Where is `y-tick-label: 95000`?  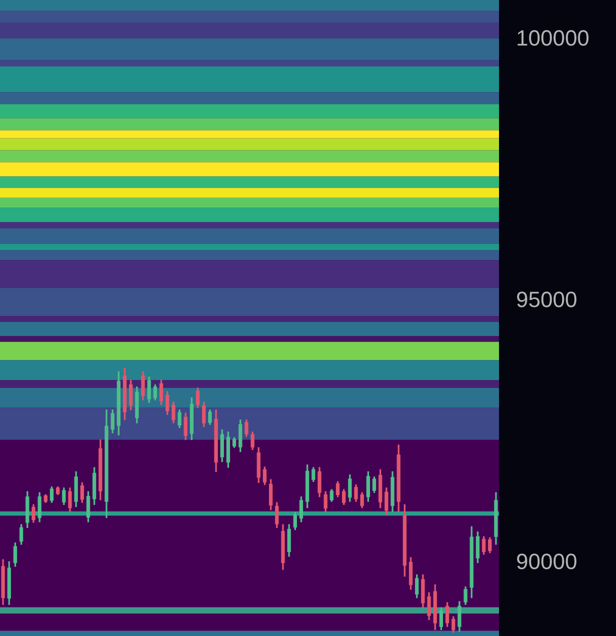 y-tick-label: 95000 is located at coordinates (547, 299).